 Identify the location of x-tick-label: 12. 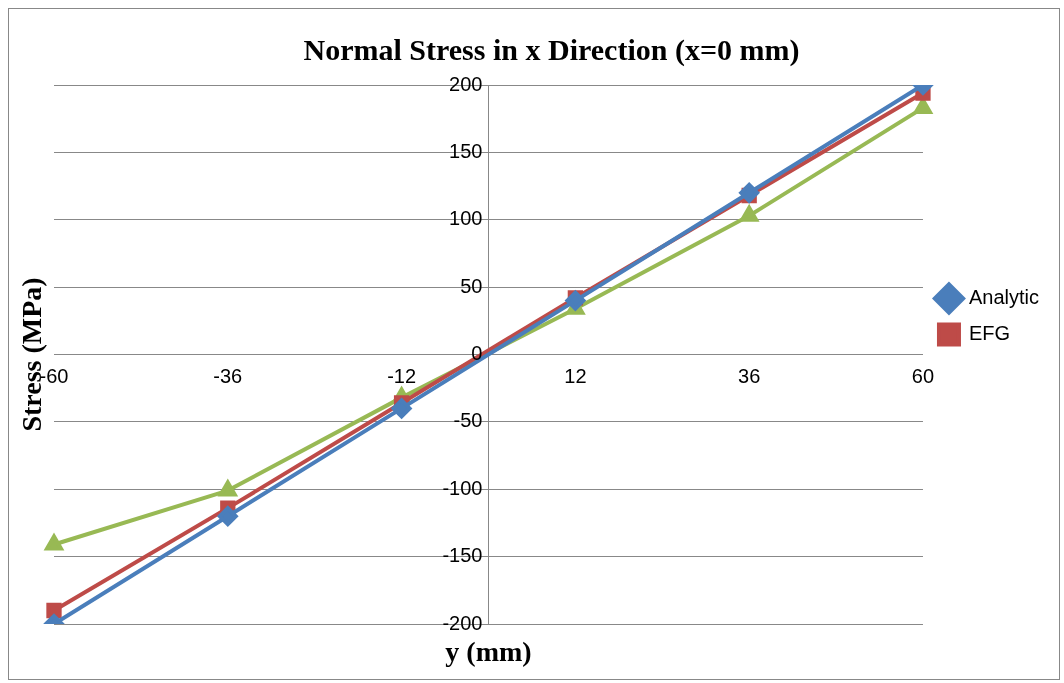
(575, 376).